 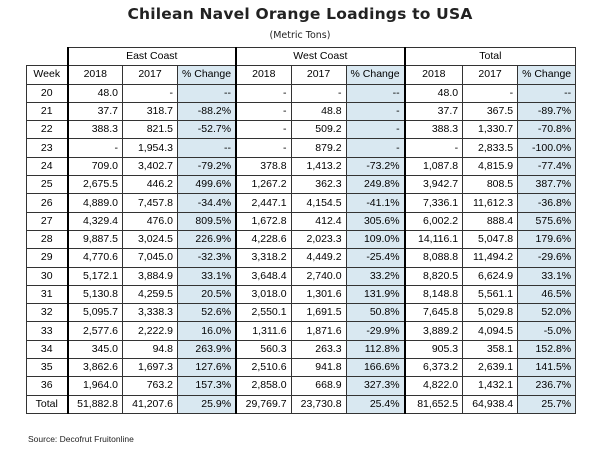 What do you see at coordinates (150, 166) in the screenshot?
I see `east-2017-cell: 3,402.7` at bounding box center [150, 166].